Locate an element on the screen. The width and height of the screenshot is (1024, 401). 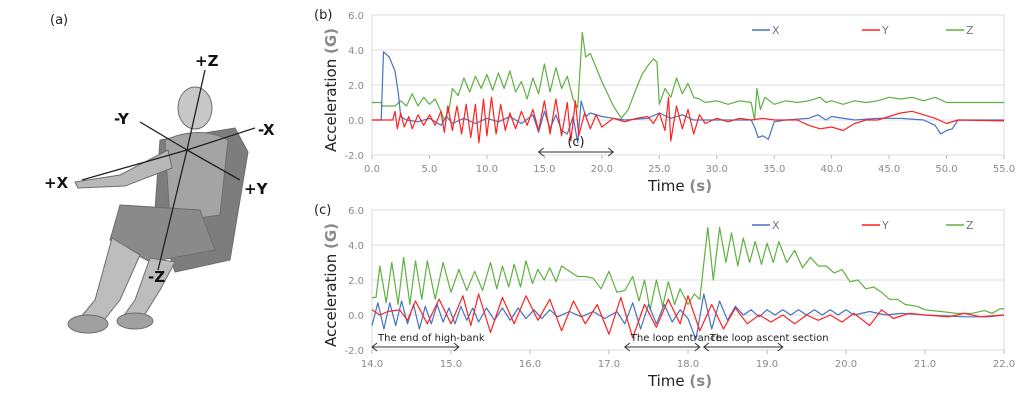
x-tick-label: 21.0 is located at coordinates (925, 364).